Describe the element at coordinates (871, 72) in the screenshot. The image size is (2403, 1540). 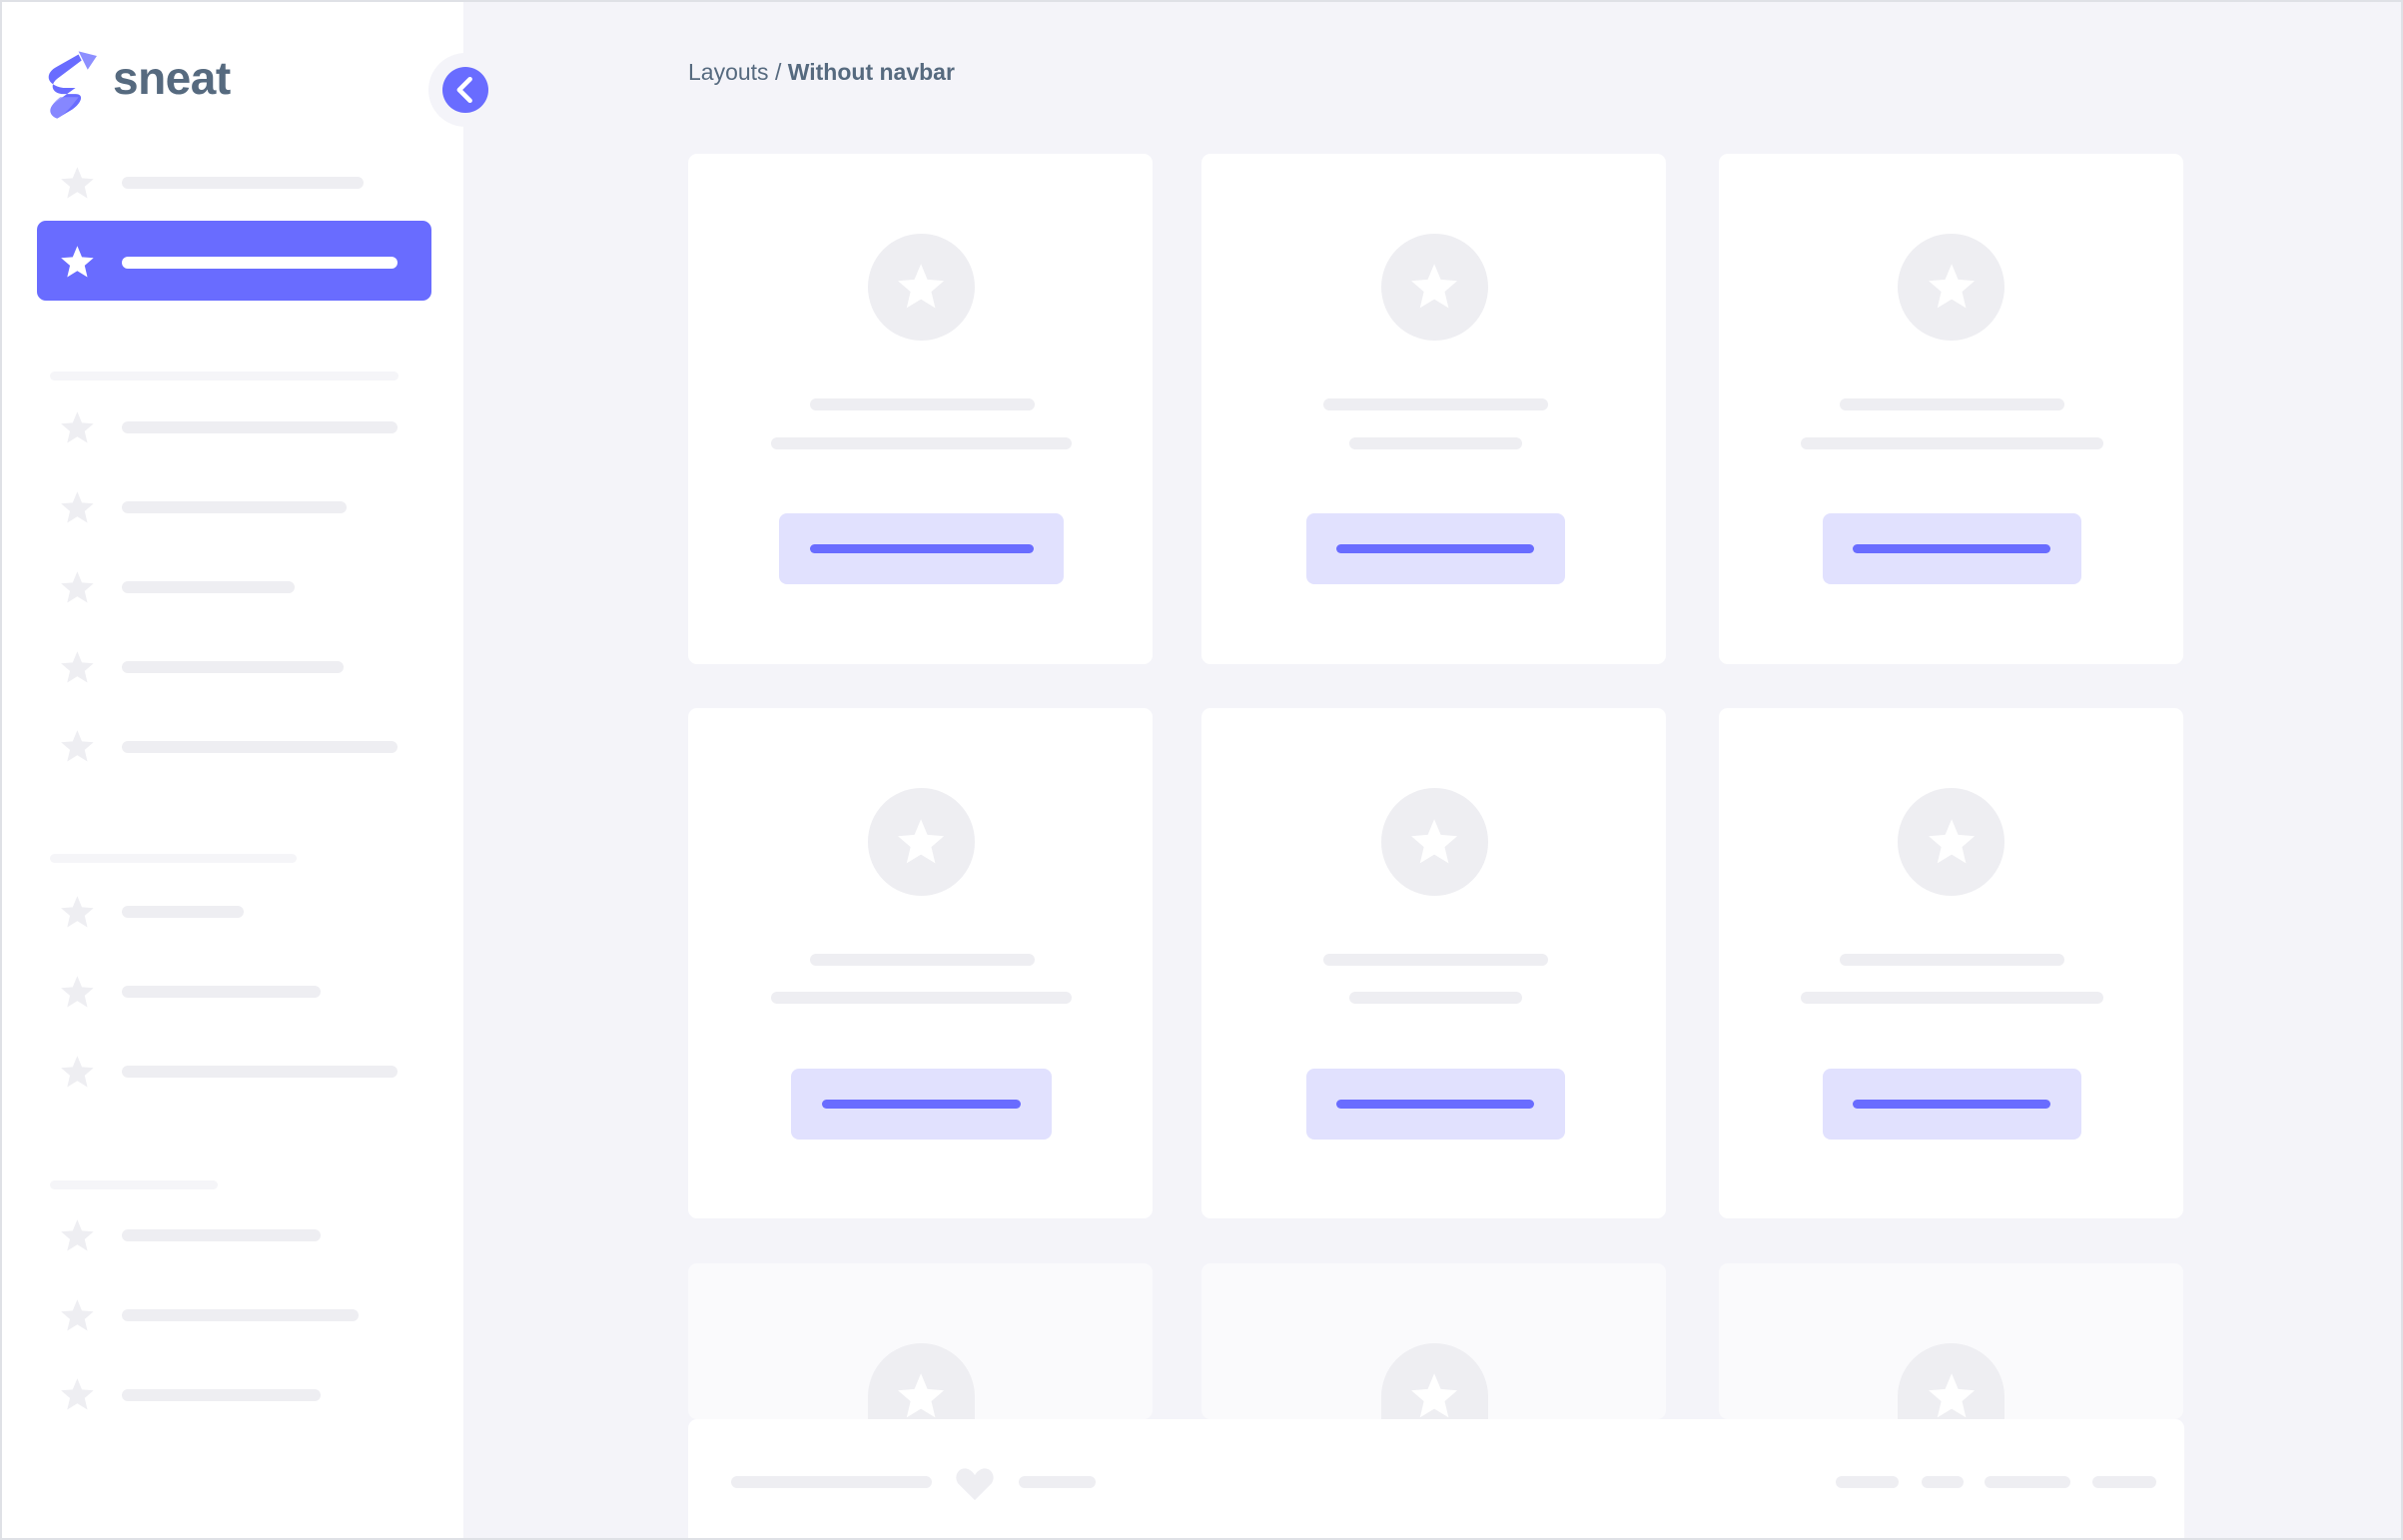
I see `breadcrumb-current: Without navbar` at that location.